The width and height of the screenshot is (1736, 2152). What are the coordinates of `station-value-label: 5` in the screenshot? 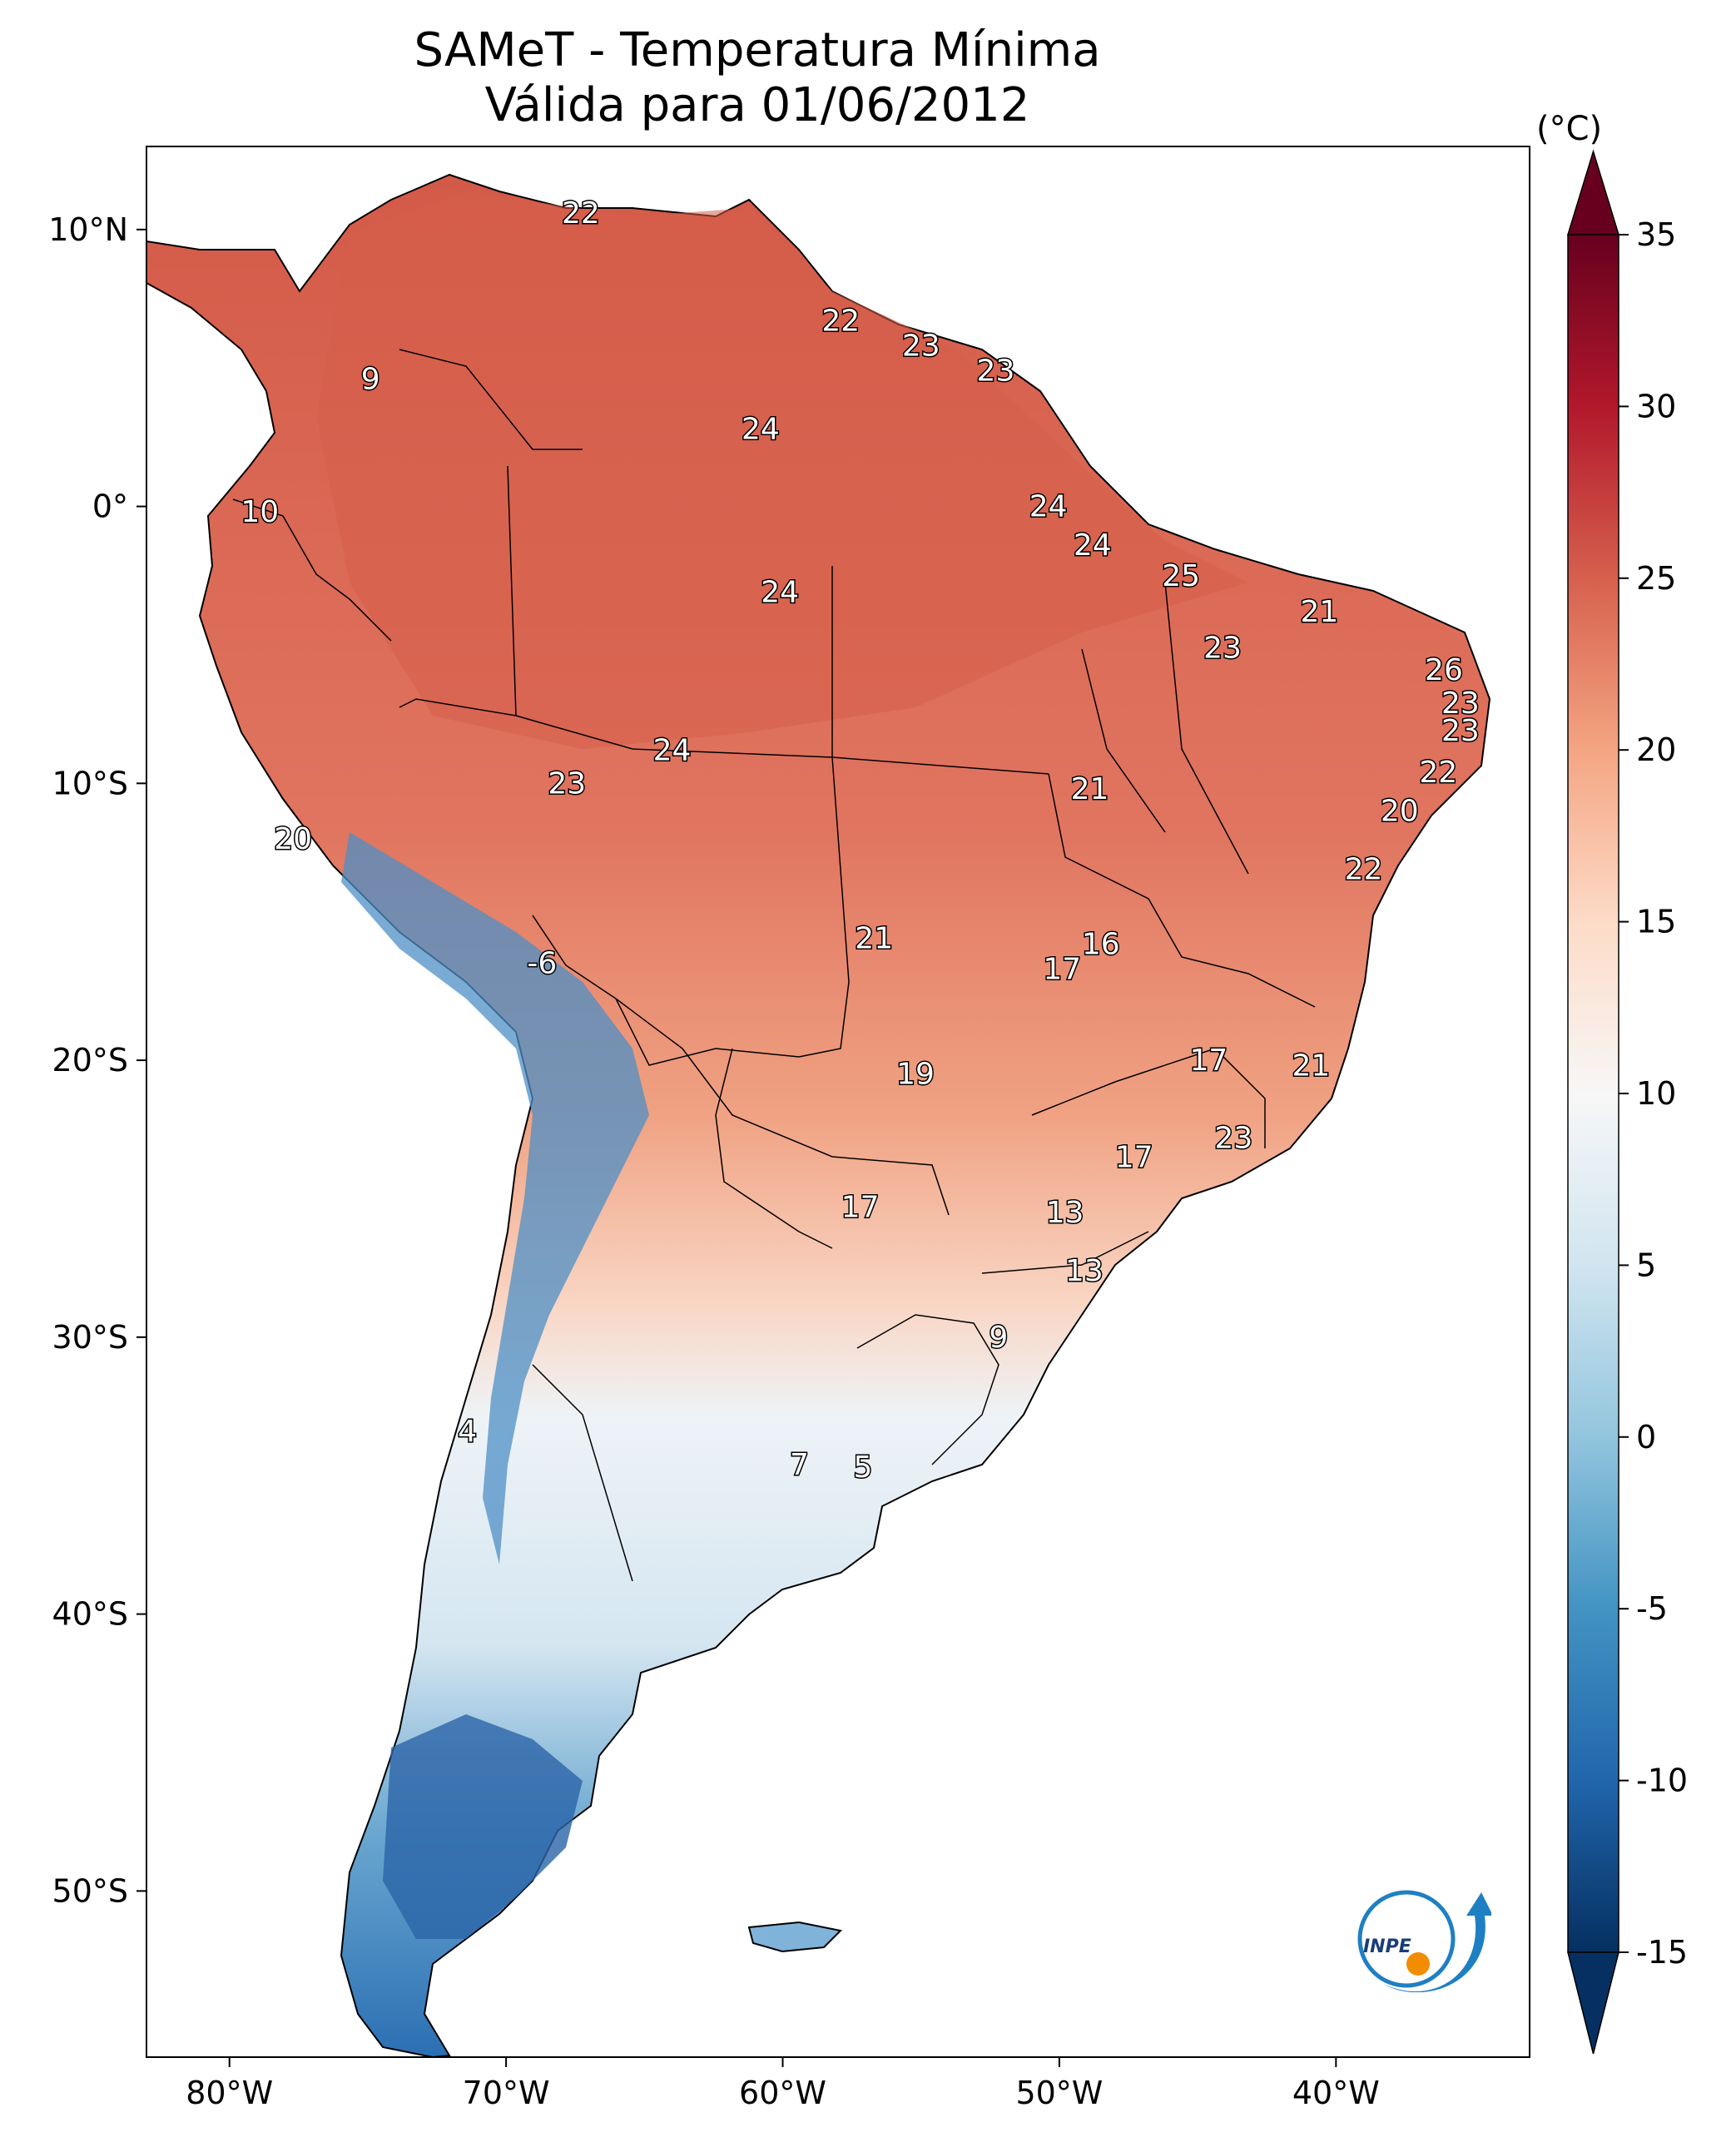 It's located at (862, 1467).